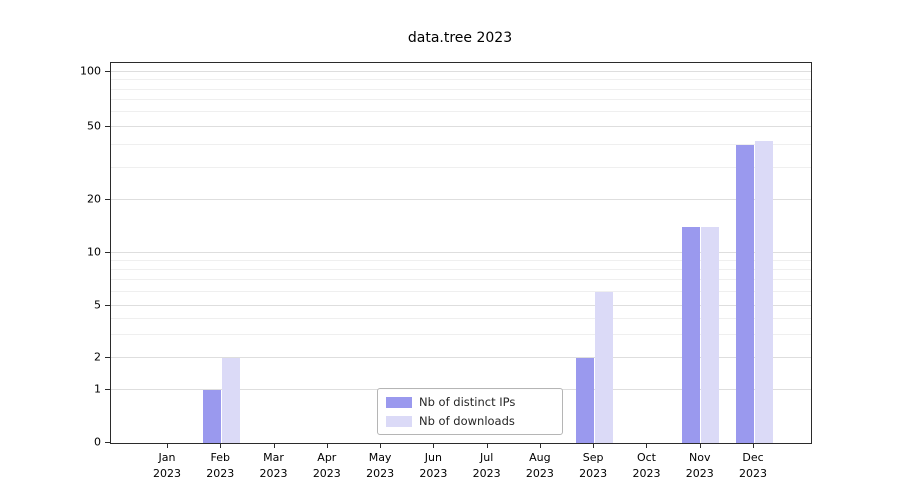  I want to click on x-tick-label: Jun 2023, so click(433, 466).